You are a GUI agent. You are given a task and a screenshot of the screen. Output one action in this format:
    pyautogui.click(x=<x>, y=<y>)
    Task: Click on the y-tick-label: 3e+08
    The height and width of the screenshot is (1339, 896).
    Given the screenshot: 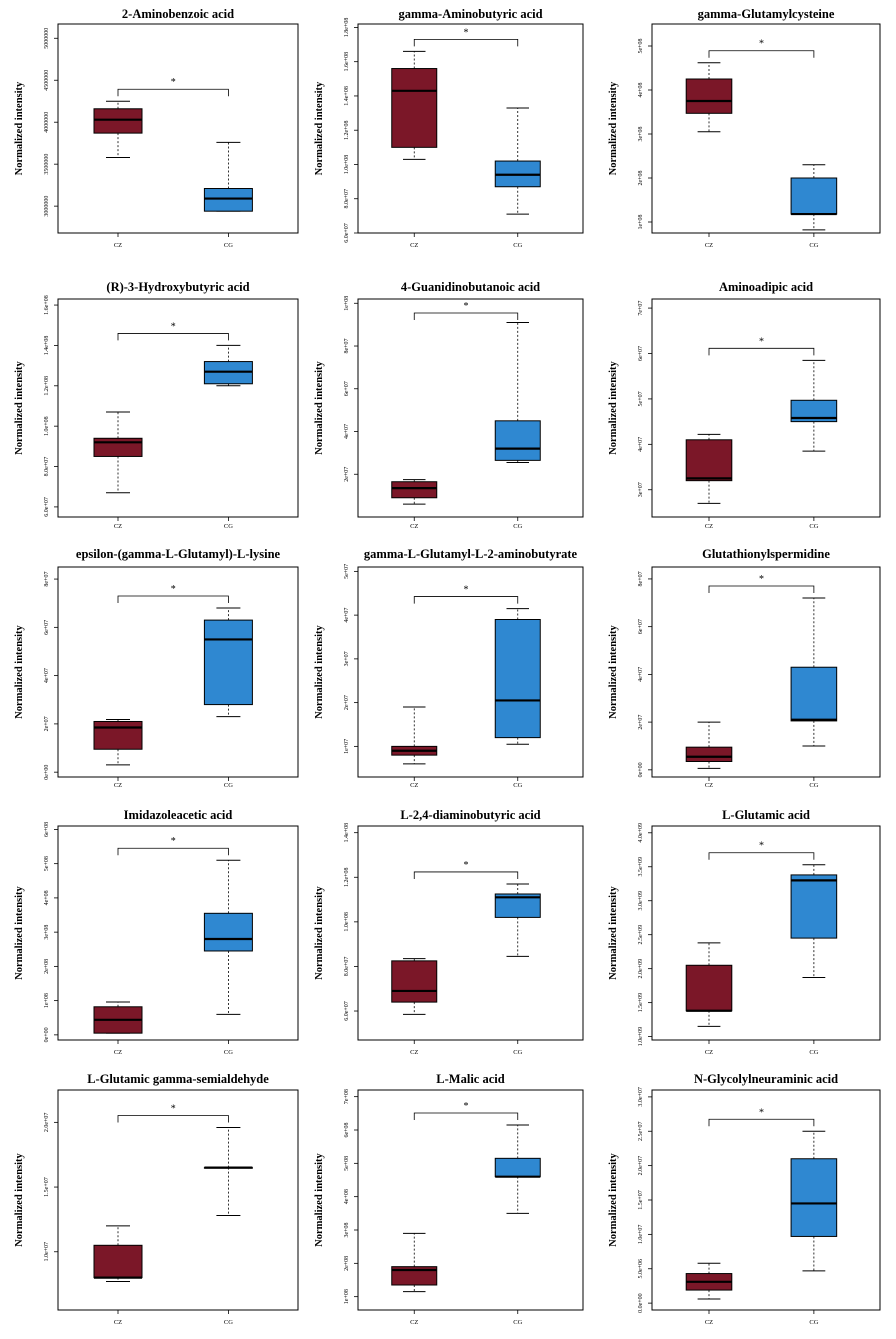 What is the action you would take?
    pyautogui.click(x=347, y=1229)
    